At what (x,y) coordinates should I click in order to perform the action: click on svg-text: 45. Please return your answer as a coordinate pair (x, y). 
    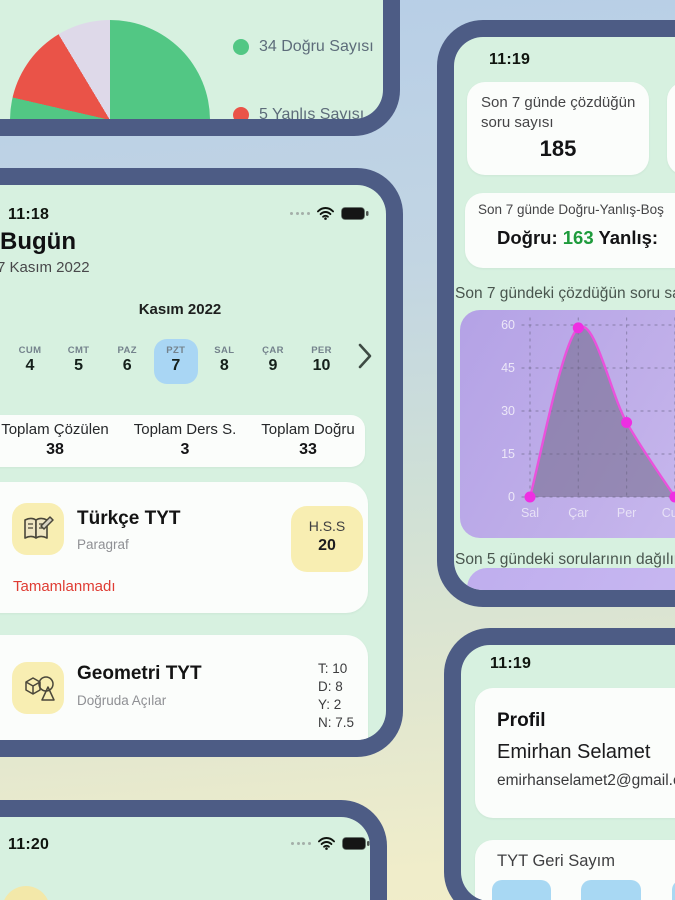
    Looking at the image, I should click on (508, 368).